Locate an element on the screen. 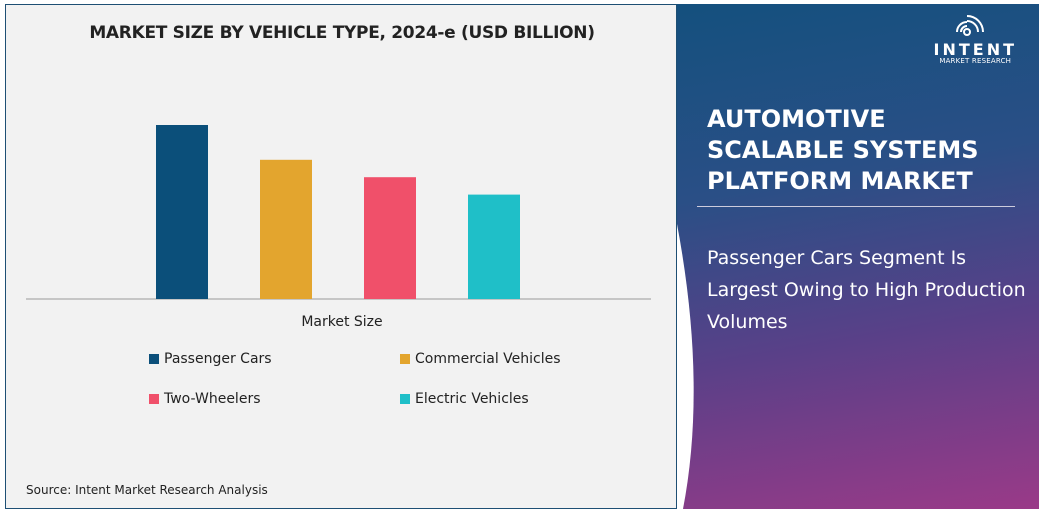  signal-icon is located at coordinates (970, 25).